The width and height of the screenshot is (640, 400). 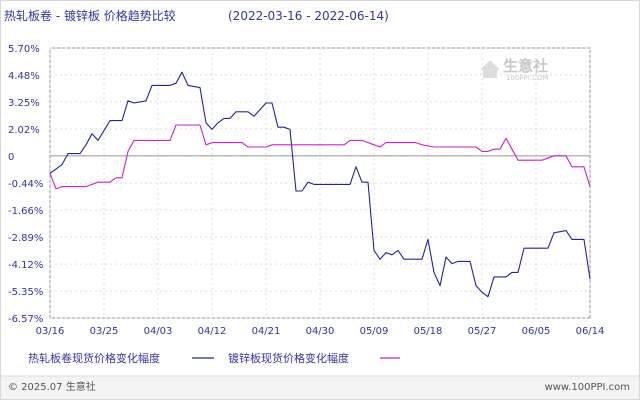 I want to click on chart-title: 热轧板卷 - 镀锌板 价格趋势比较, so click(x=90, y=15).